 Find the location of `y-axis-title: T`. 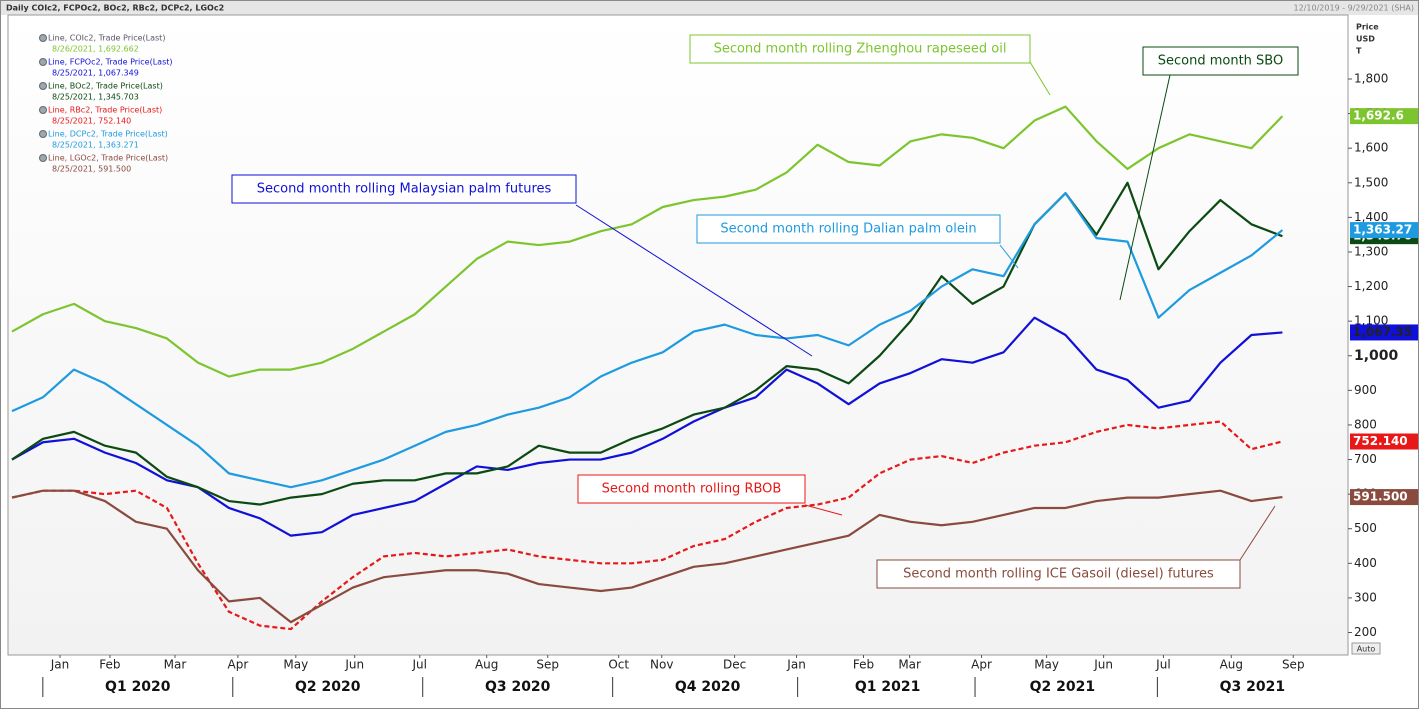

y-axis-title: T is located at coordinates (1359, 51).